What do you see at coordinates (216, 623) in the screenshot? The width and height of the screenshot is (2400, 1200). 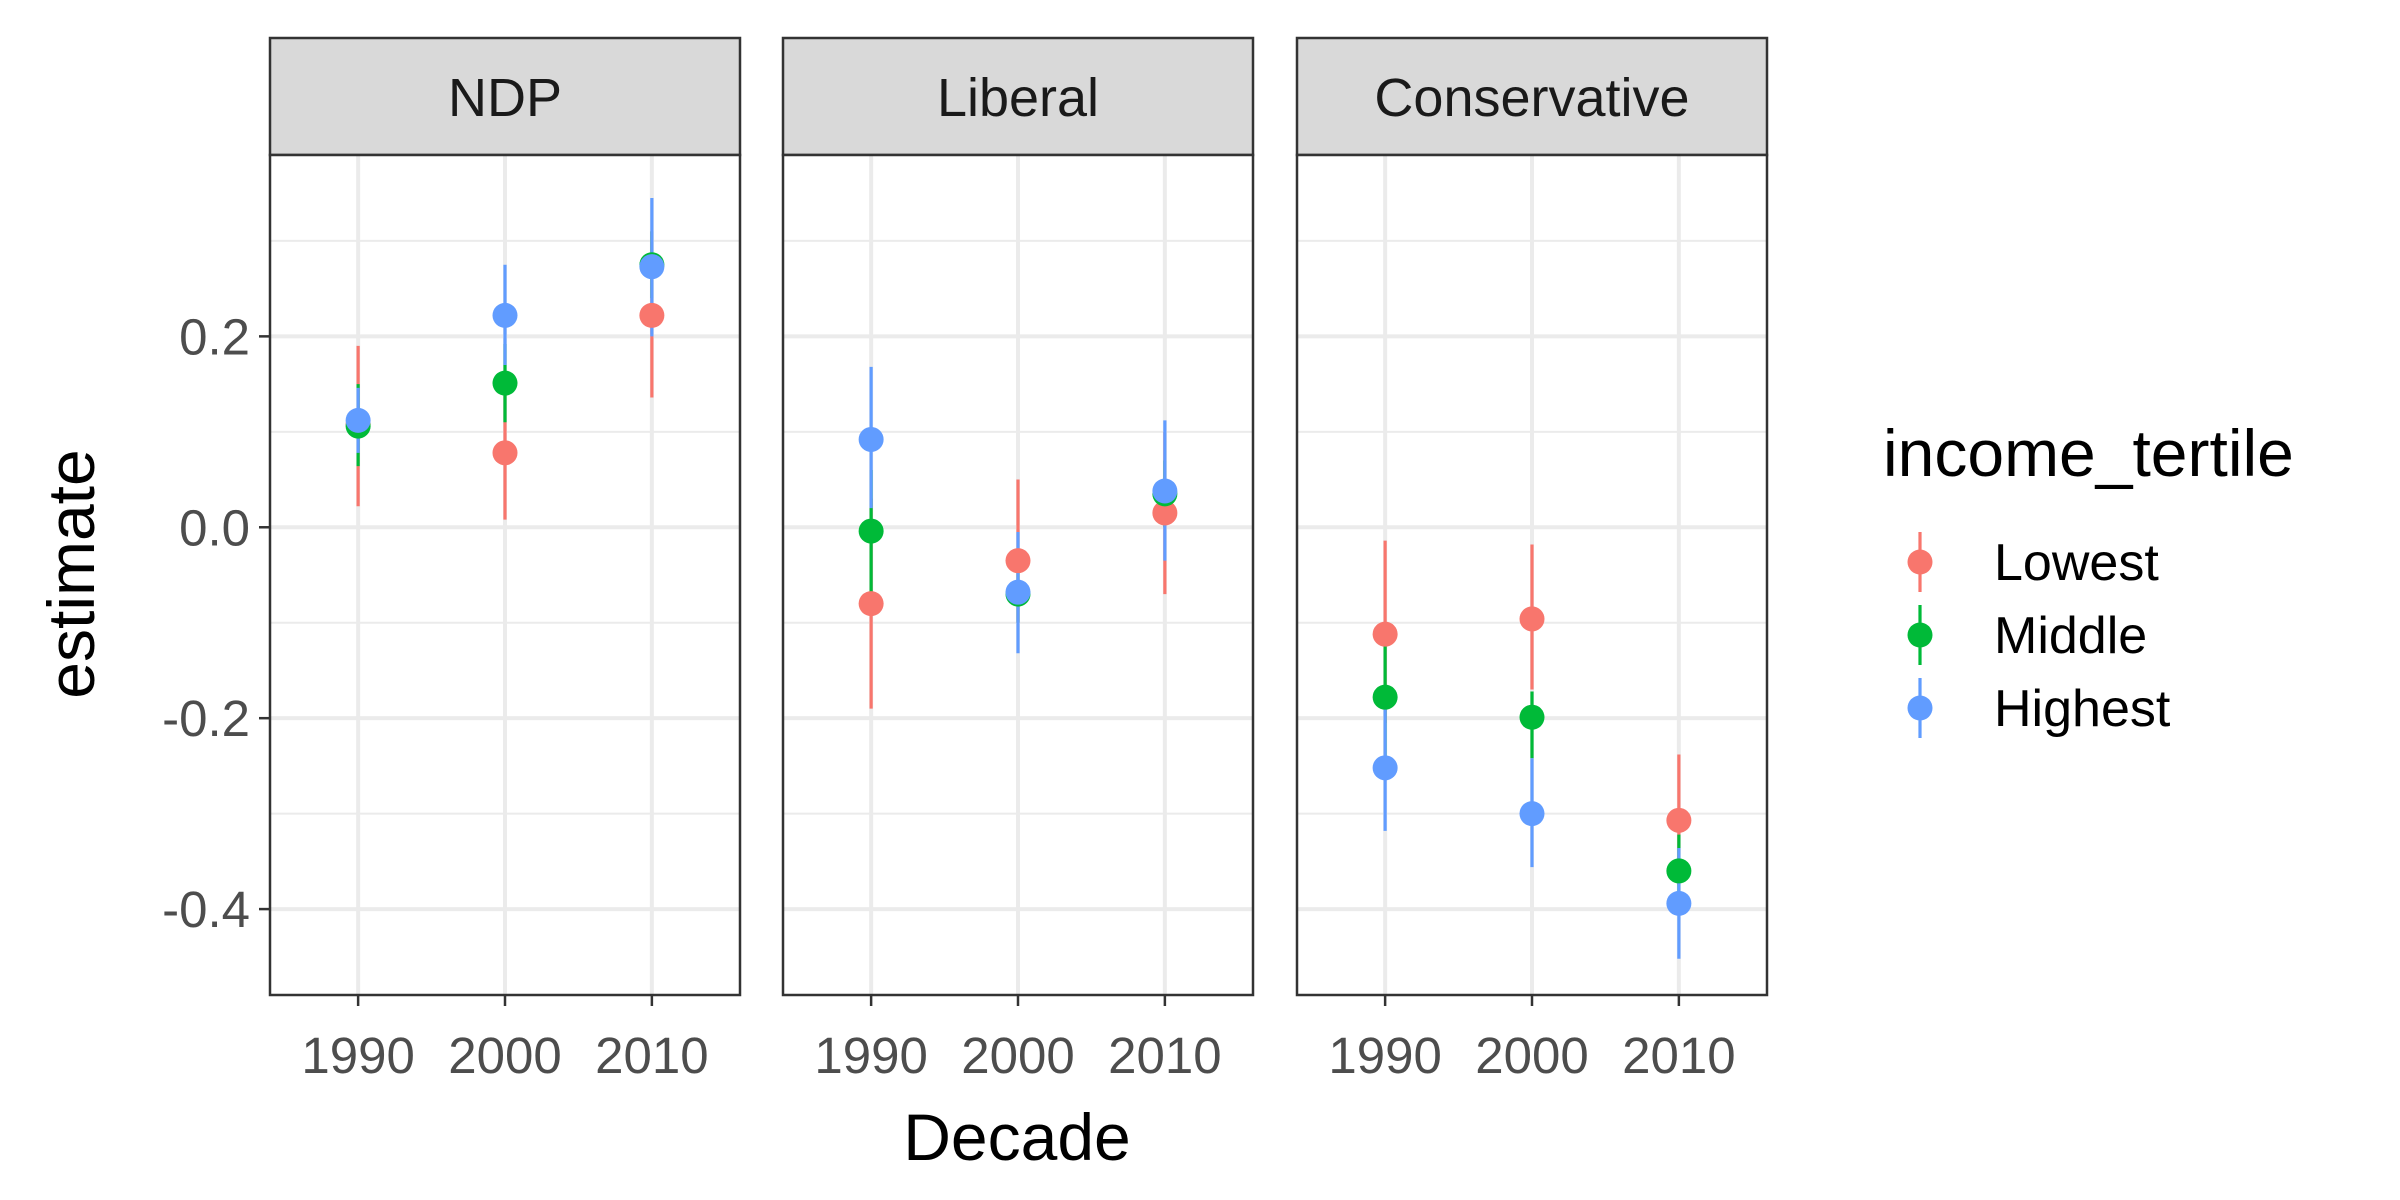 I see `y-axis: 0.2 0.0 -0.2 -0.4` at bounding box center [216, 623].